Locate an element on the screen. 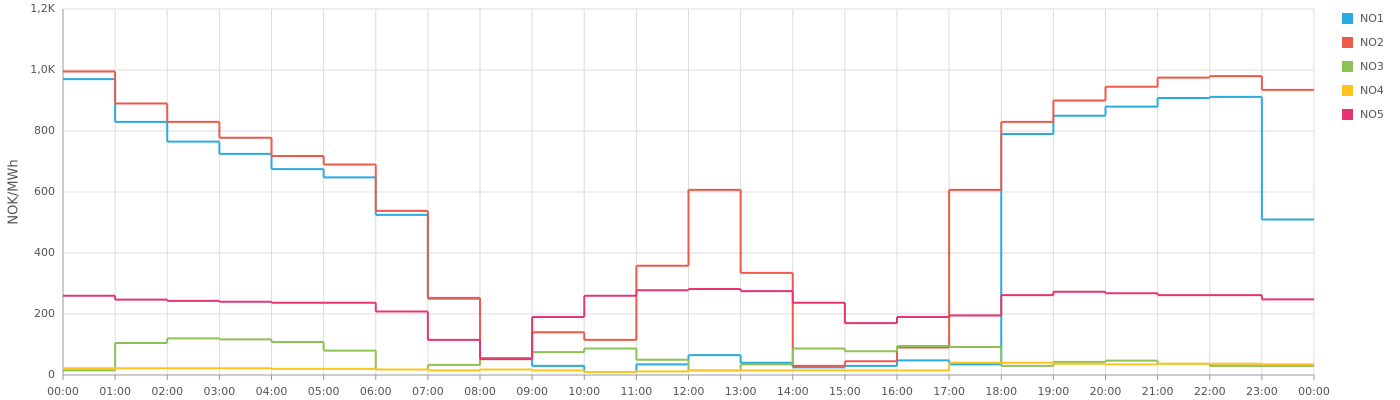 This screenshot has height=400, width=1400. y-tick-label: 400 is located at coordinates (44, 252).